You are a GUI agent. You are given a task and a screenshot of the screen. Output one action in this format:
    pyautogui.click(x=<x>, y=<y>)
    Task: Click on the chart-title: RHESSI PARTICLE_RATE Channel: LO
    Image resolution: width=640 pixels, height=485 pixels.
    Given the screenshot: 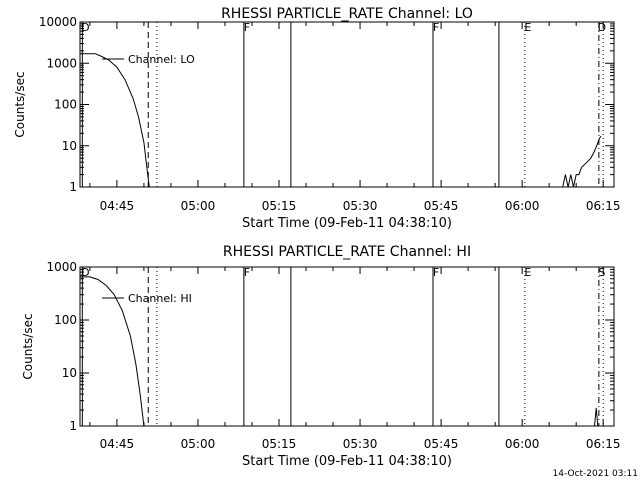 What is the action you would take?
    pyautogui.click(x=347, y=14)
    